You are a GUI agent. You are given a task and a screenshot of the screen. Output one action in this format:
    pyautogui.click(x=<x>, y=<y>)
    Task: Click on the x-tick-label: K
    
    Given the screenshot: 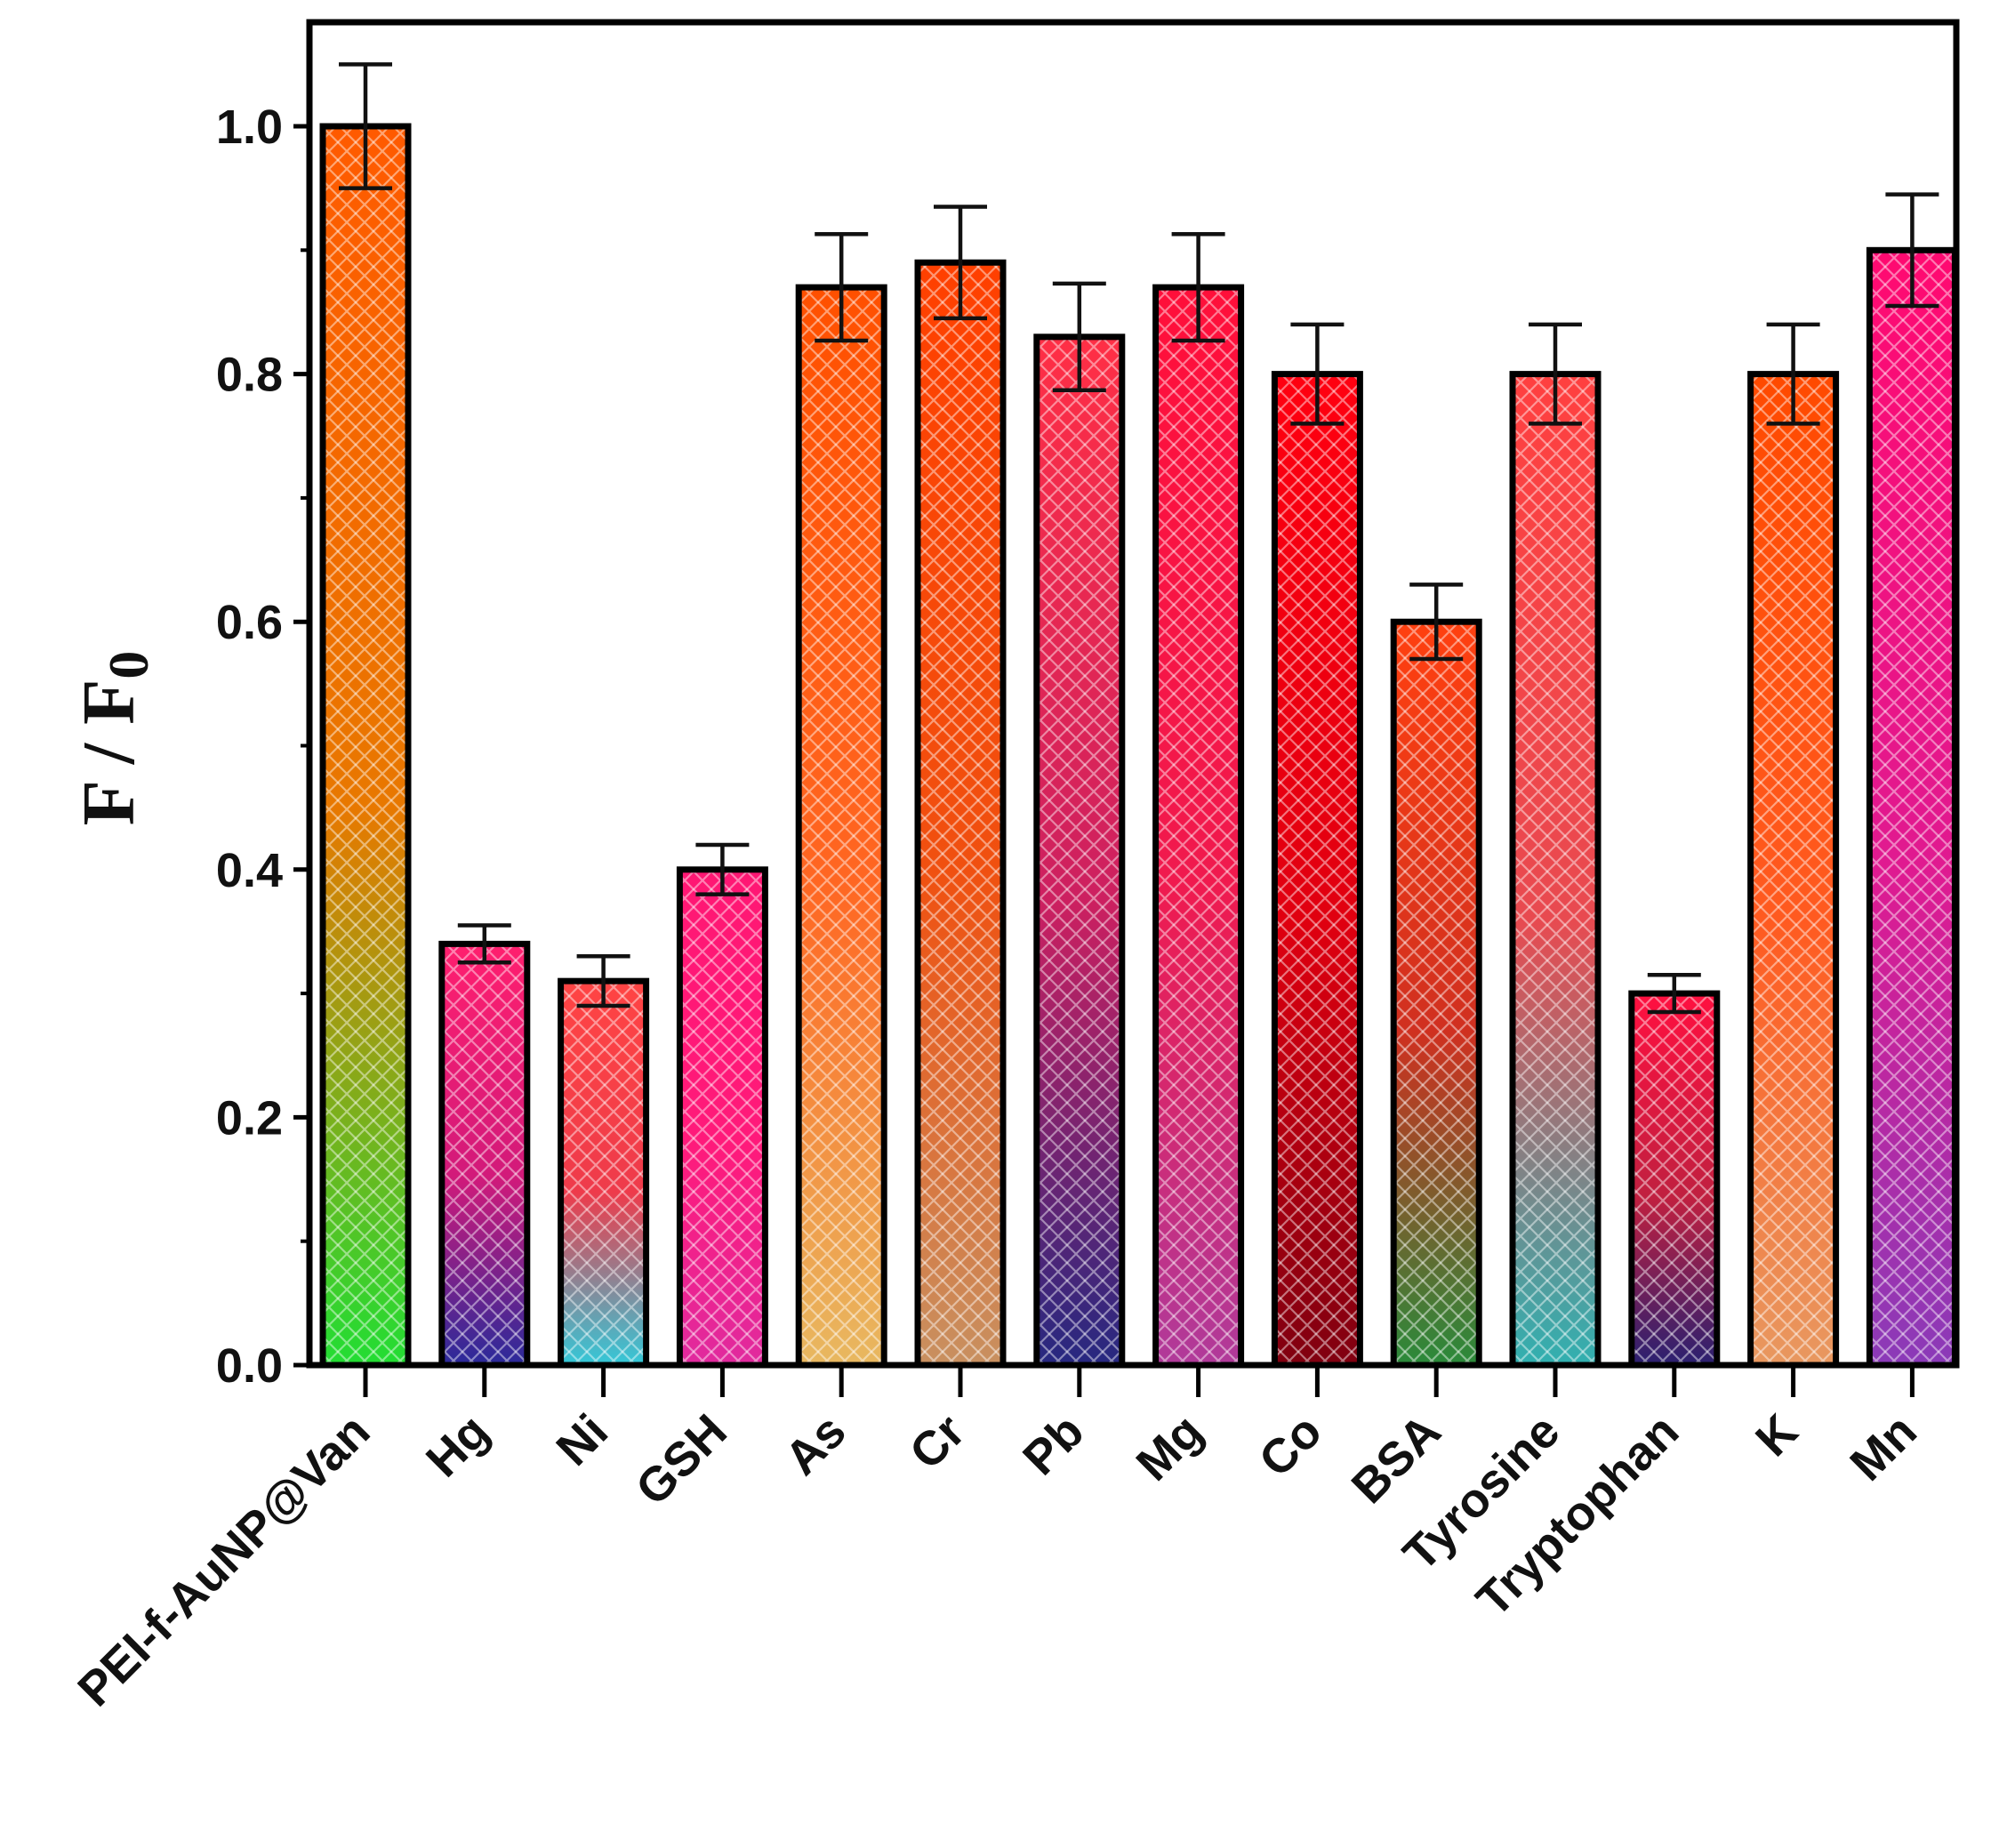 What is the action you would take?
    pyautogui.click(x=1777, y=1435)
    